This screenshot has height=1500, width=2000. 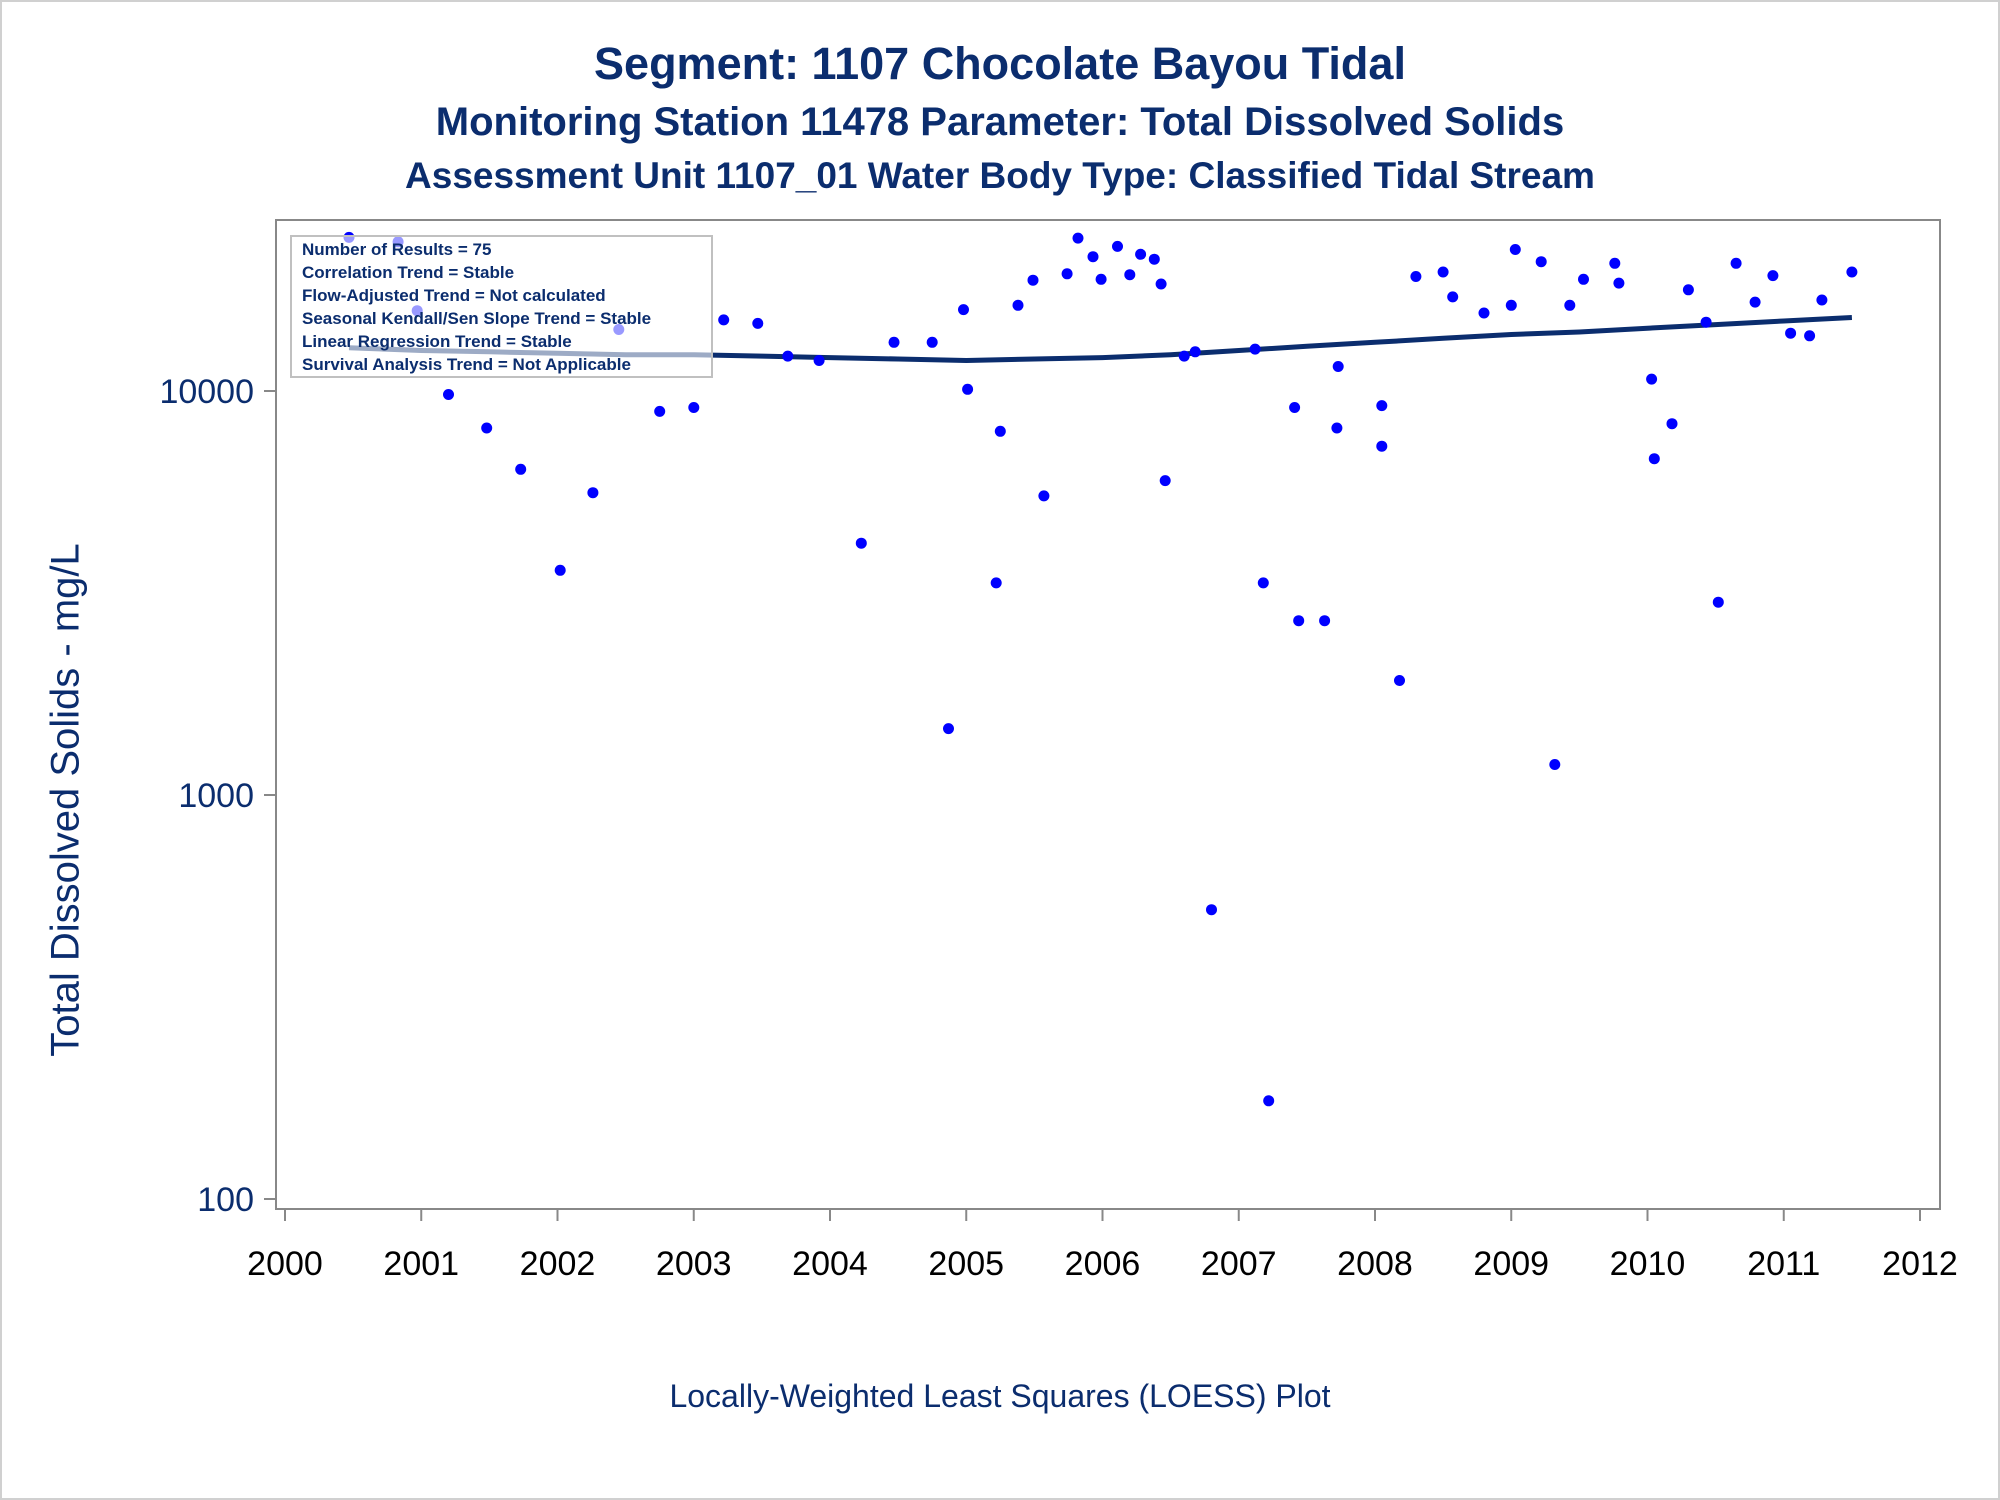 I want to click on legend-box, so click(x=501, y=306).